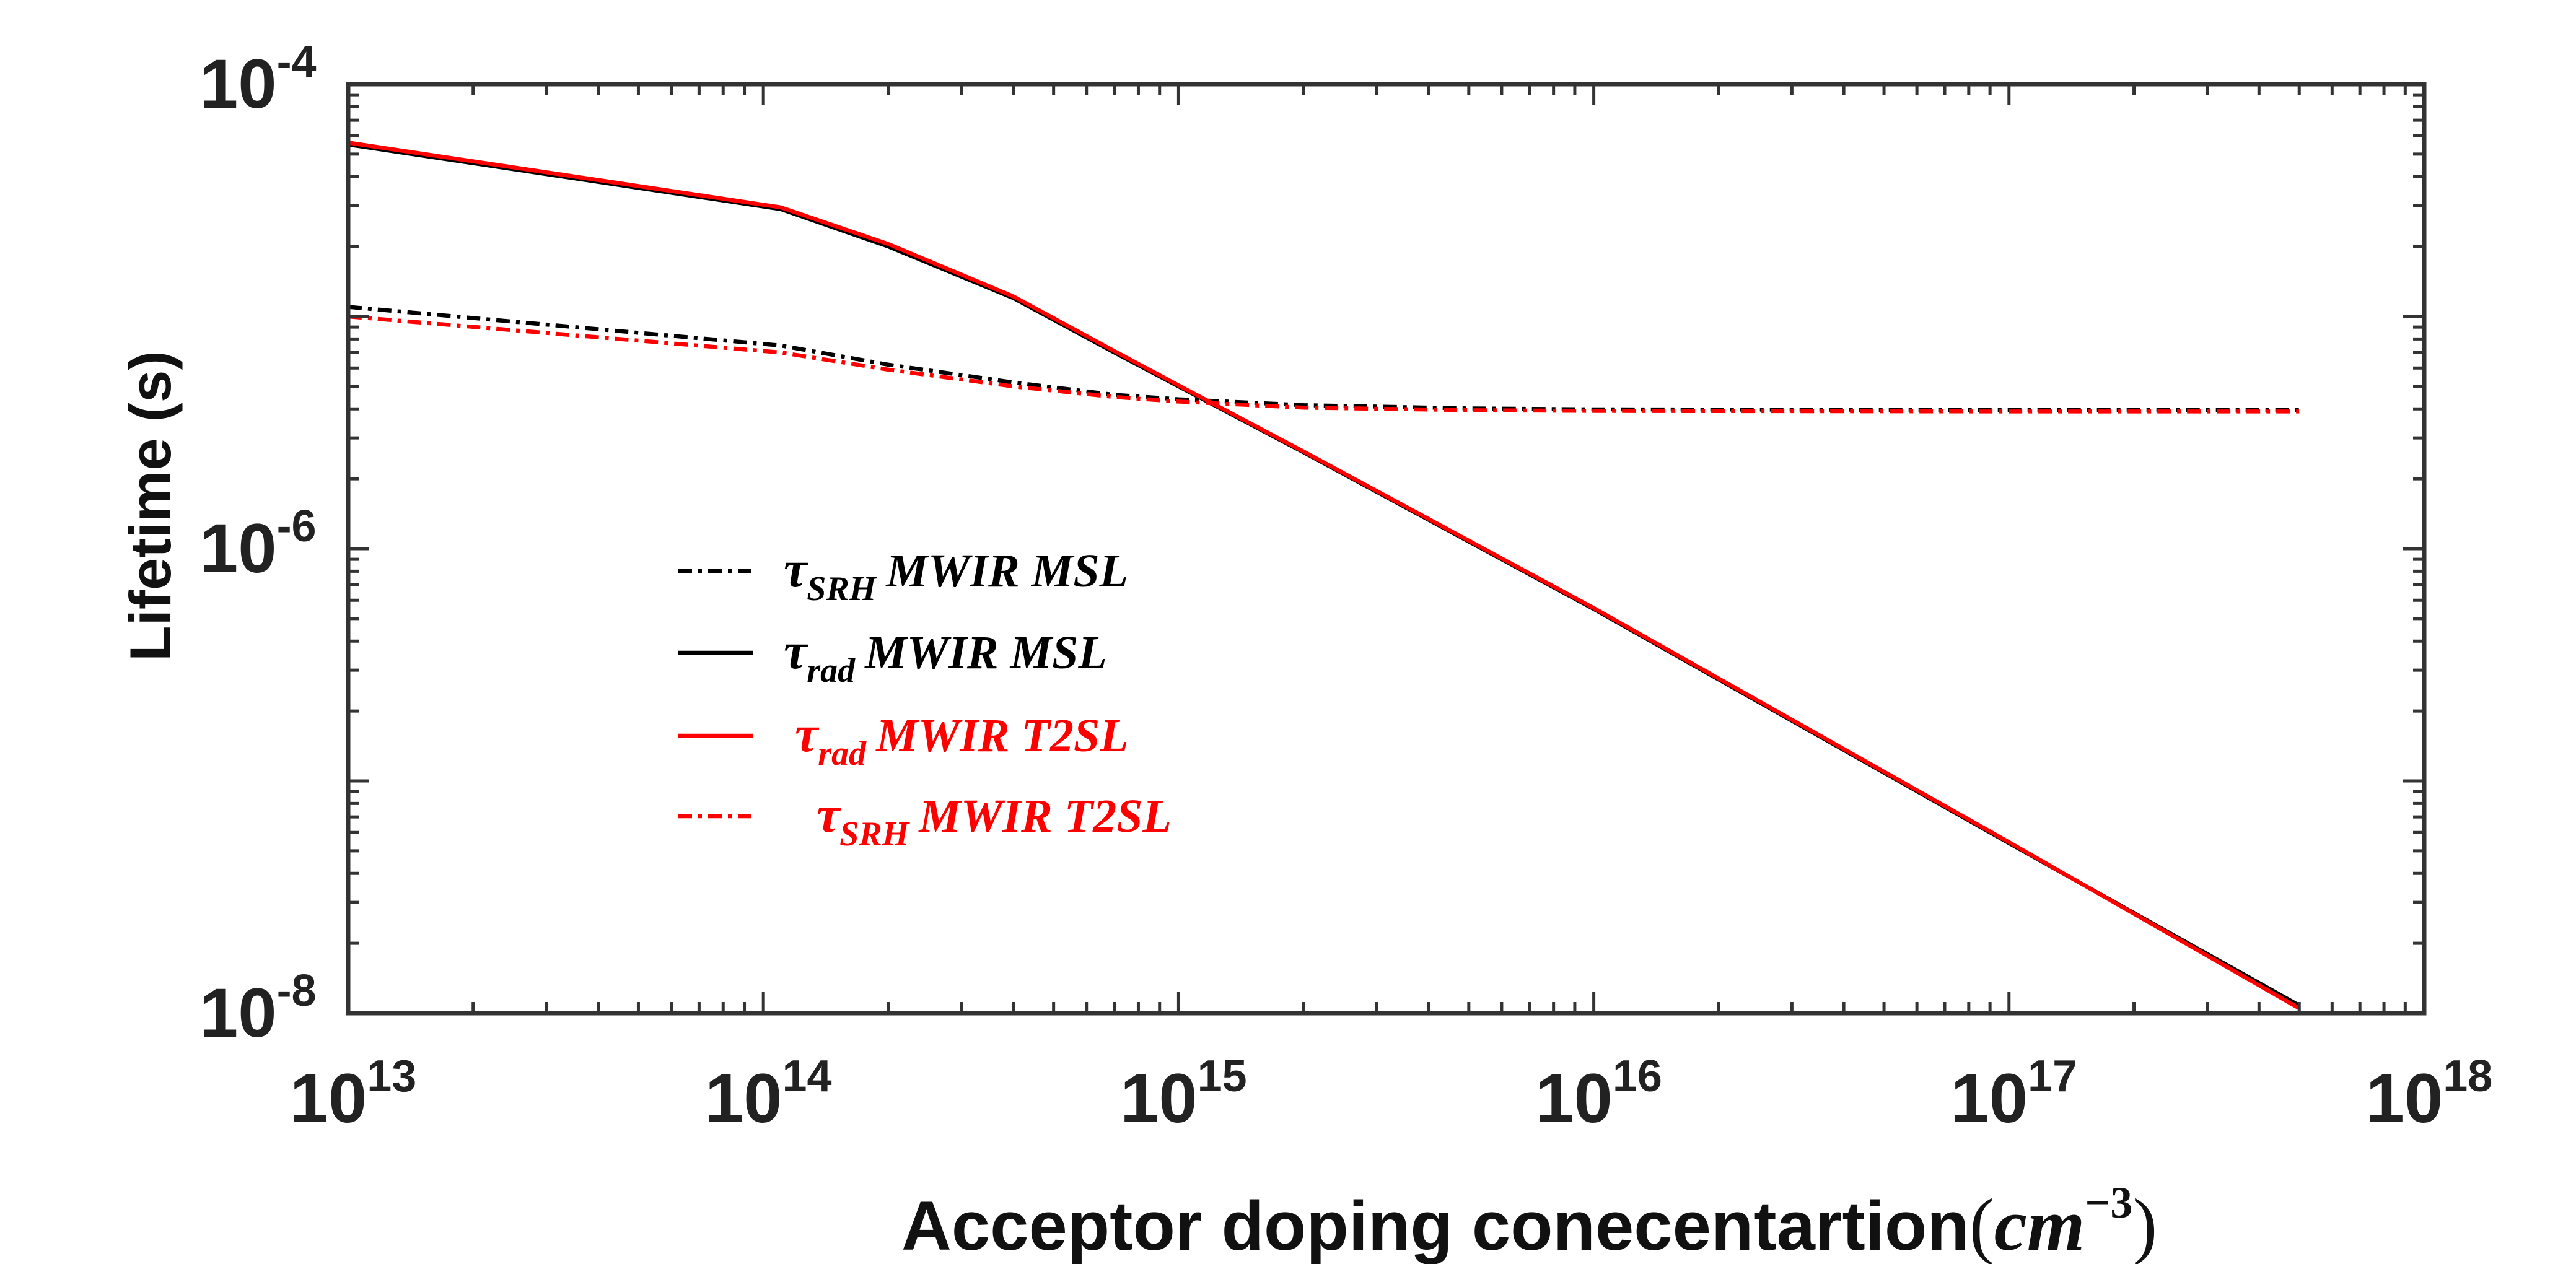 The image size is (2576, 1264). I want to click on x-axis-unit-paren-close: ), so click(2144, 1223).